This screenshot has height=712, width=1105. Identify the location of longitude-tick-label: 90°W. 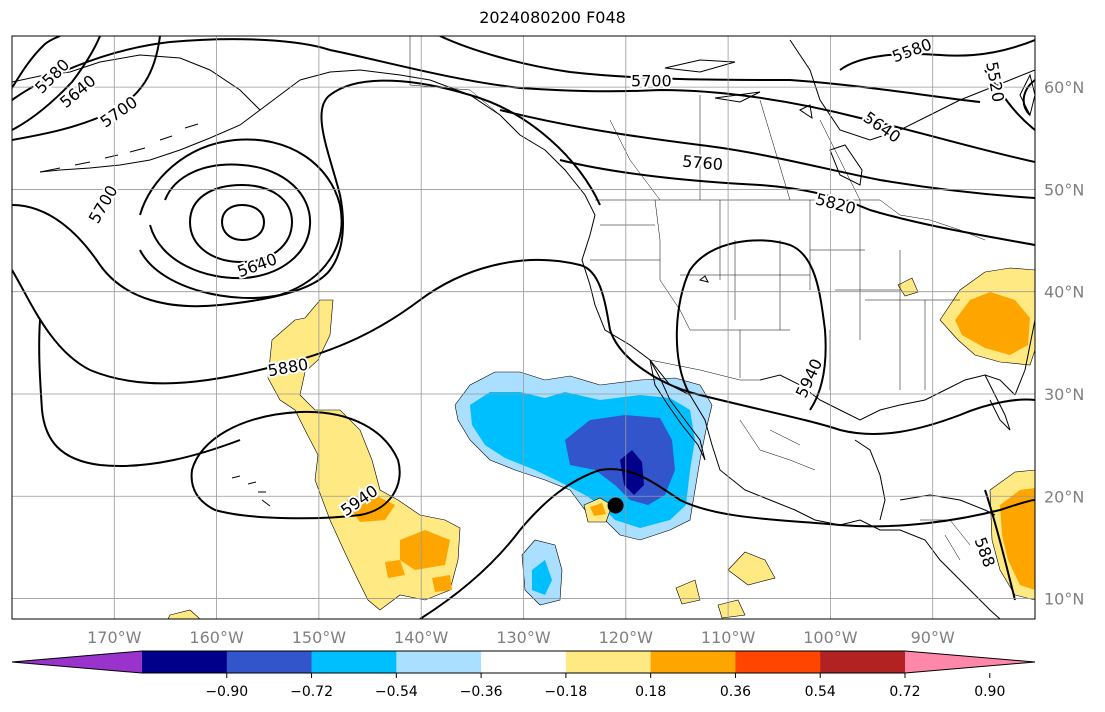
(933, 637).